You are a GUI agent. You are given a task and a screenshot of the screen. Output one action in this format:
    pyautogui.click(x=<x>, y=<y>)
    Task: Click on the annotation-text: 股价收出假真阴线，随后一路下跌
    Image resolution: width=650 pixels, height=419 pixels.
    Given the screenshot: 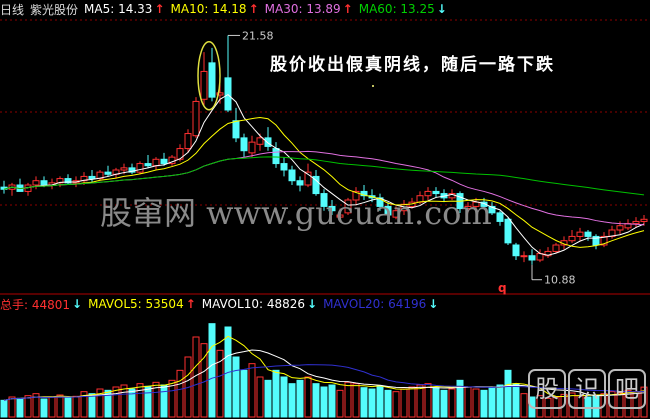 What is the action you would take?
    pyautogui.click(x=412, y=65)
    